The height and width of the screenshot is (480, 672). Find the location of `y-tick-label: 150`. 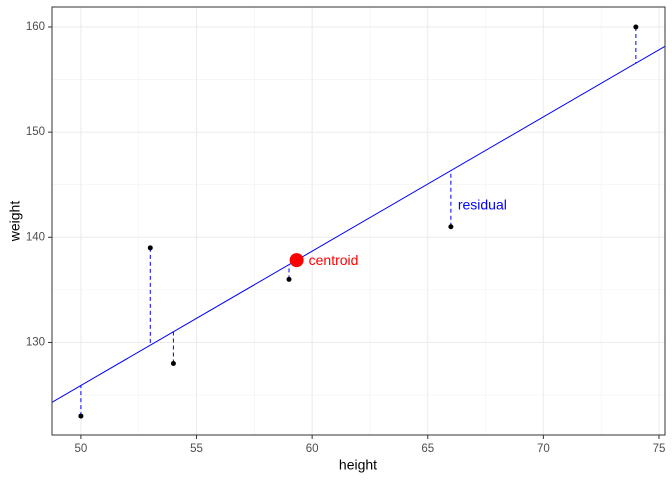

y-tick-label: 150 is located at coordinates (35, 132).